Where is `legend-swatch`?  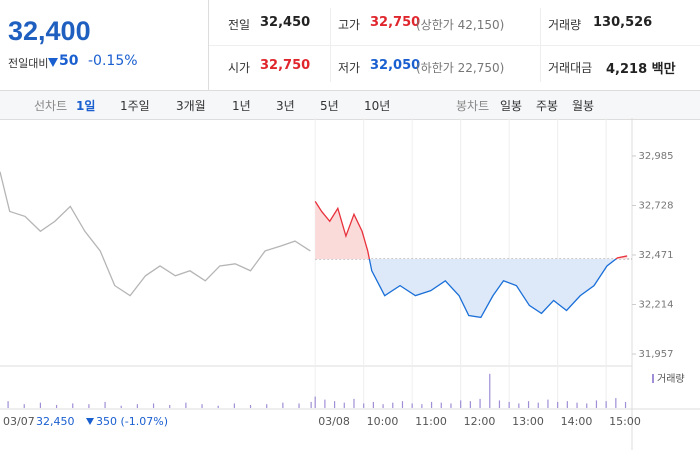 legend-swatch is located at coordinates (653, 378).